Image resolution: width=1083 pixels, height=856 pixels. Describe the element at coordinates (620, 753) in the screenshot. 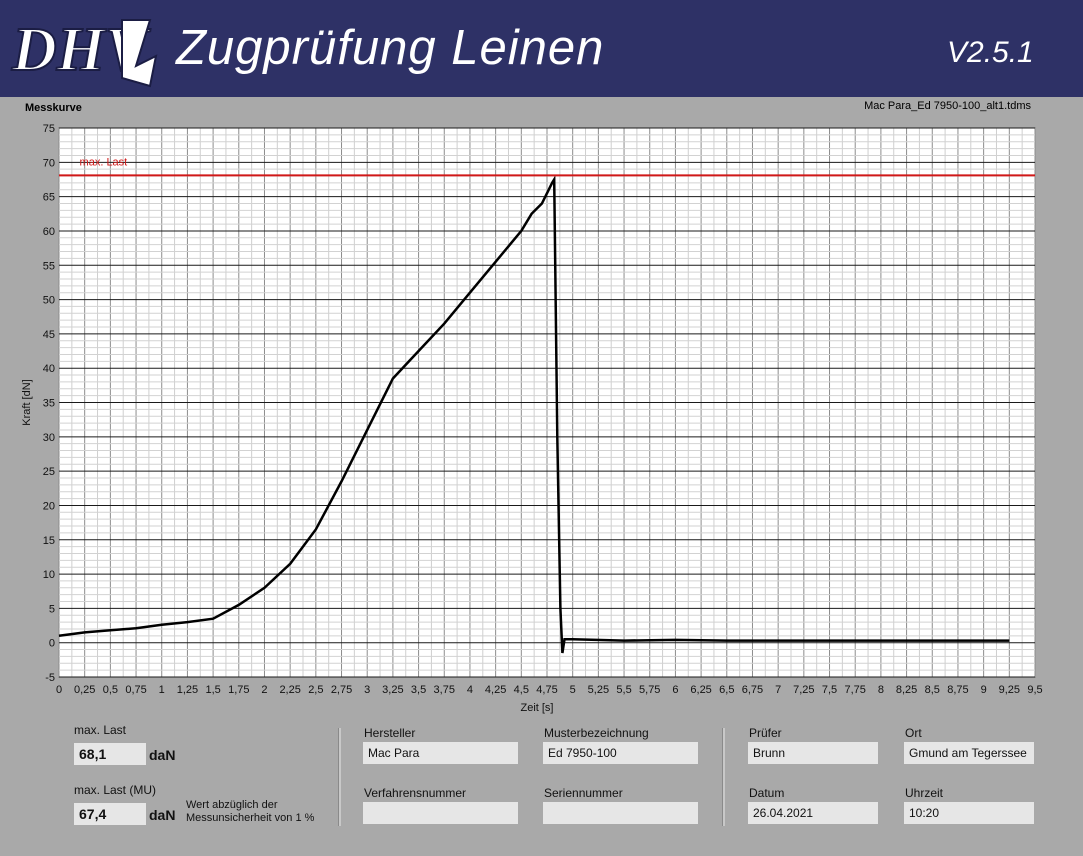

I see `musterbezeichnung-field: Ed 7950-100` at that location.